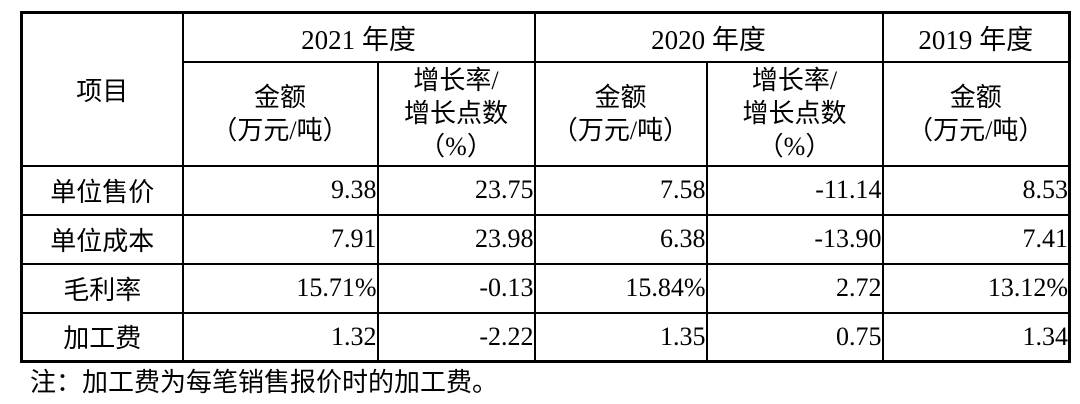 The image size is (1080, 404). What do you see at coordinates (280, 190) in the screenshot?
I see `cell-value: 9.38` at bounding box center [280, 190].